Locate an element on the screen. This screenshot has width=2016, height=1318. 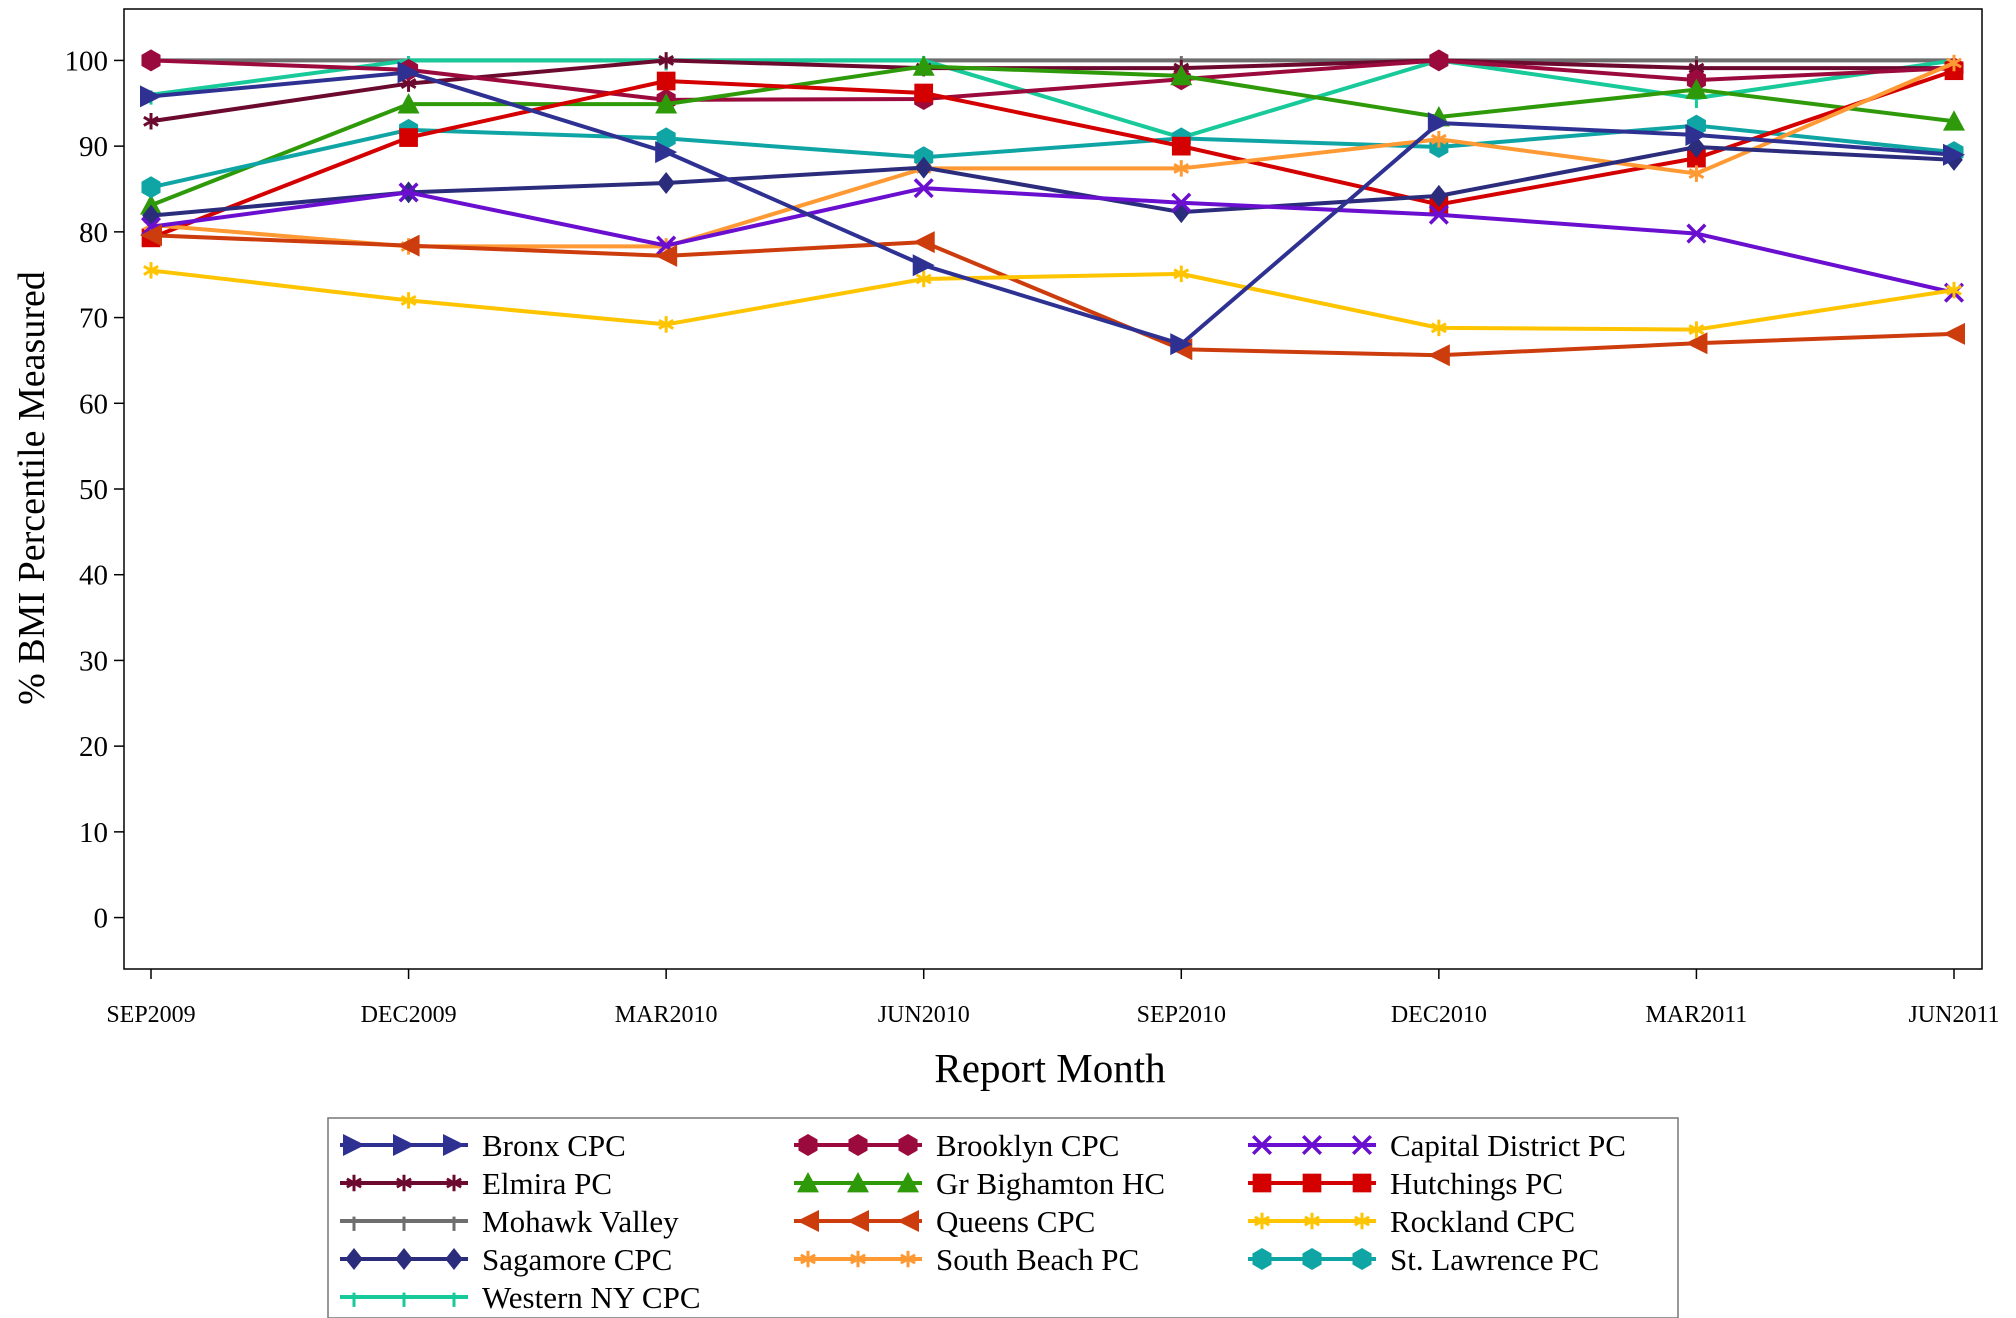
legend-item-bronx-cpc: Bronx CPC is located at coordinates (483, 1145).